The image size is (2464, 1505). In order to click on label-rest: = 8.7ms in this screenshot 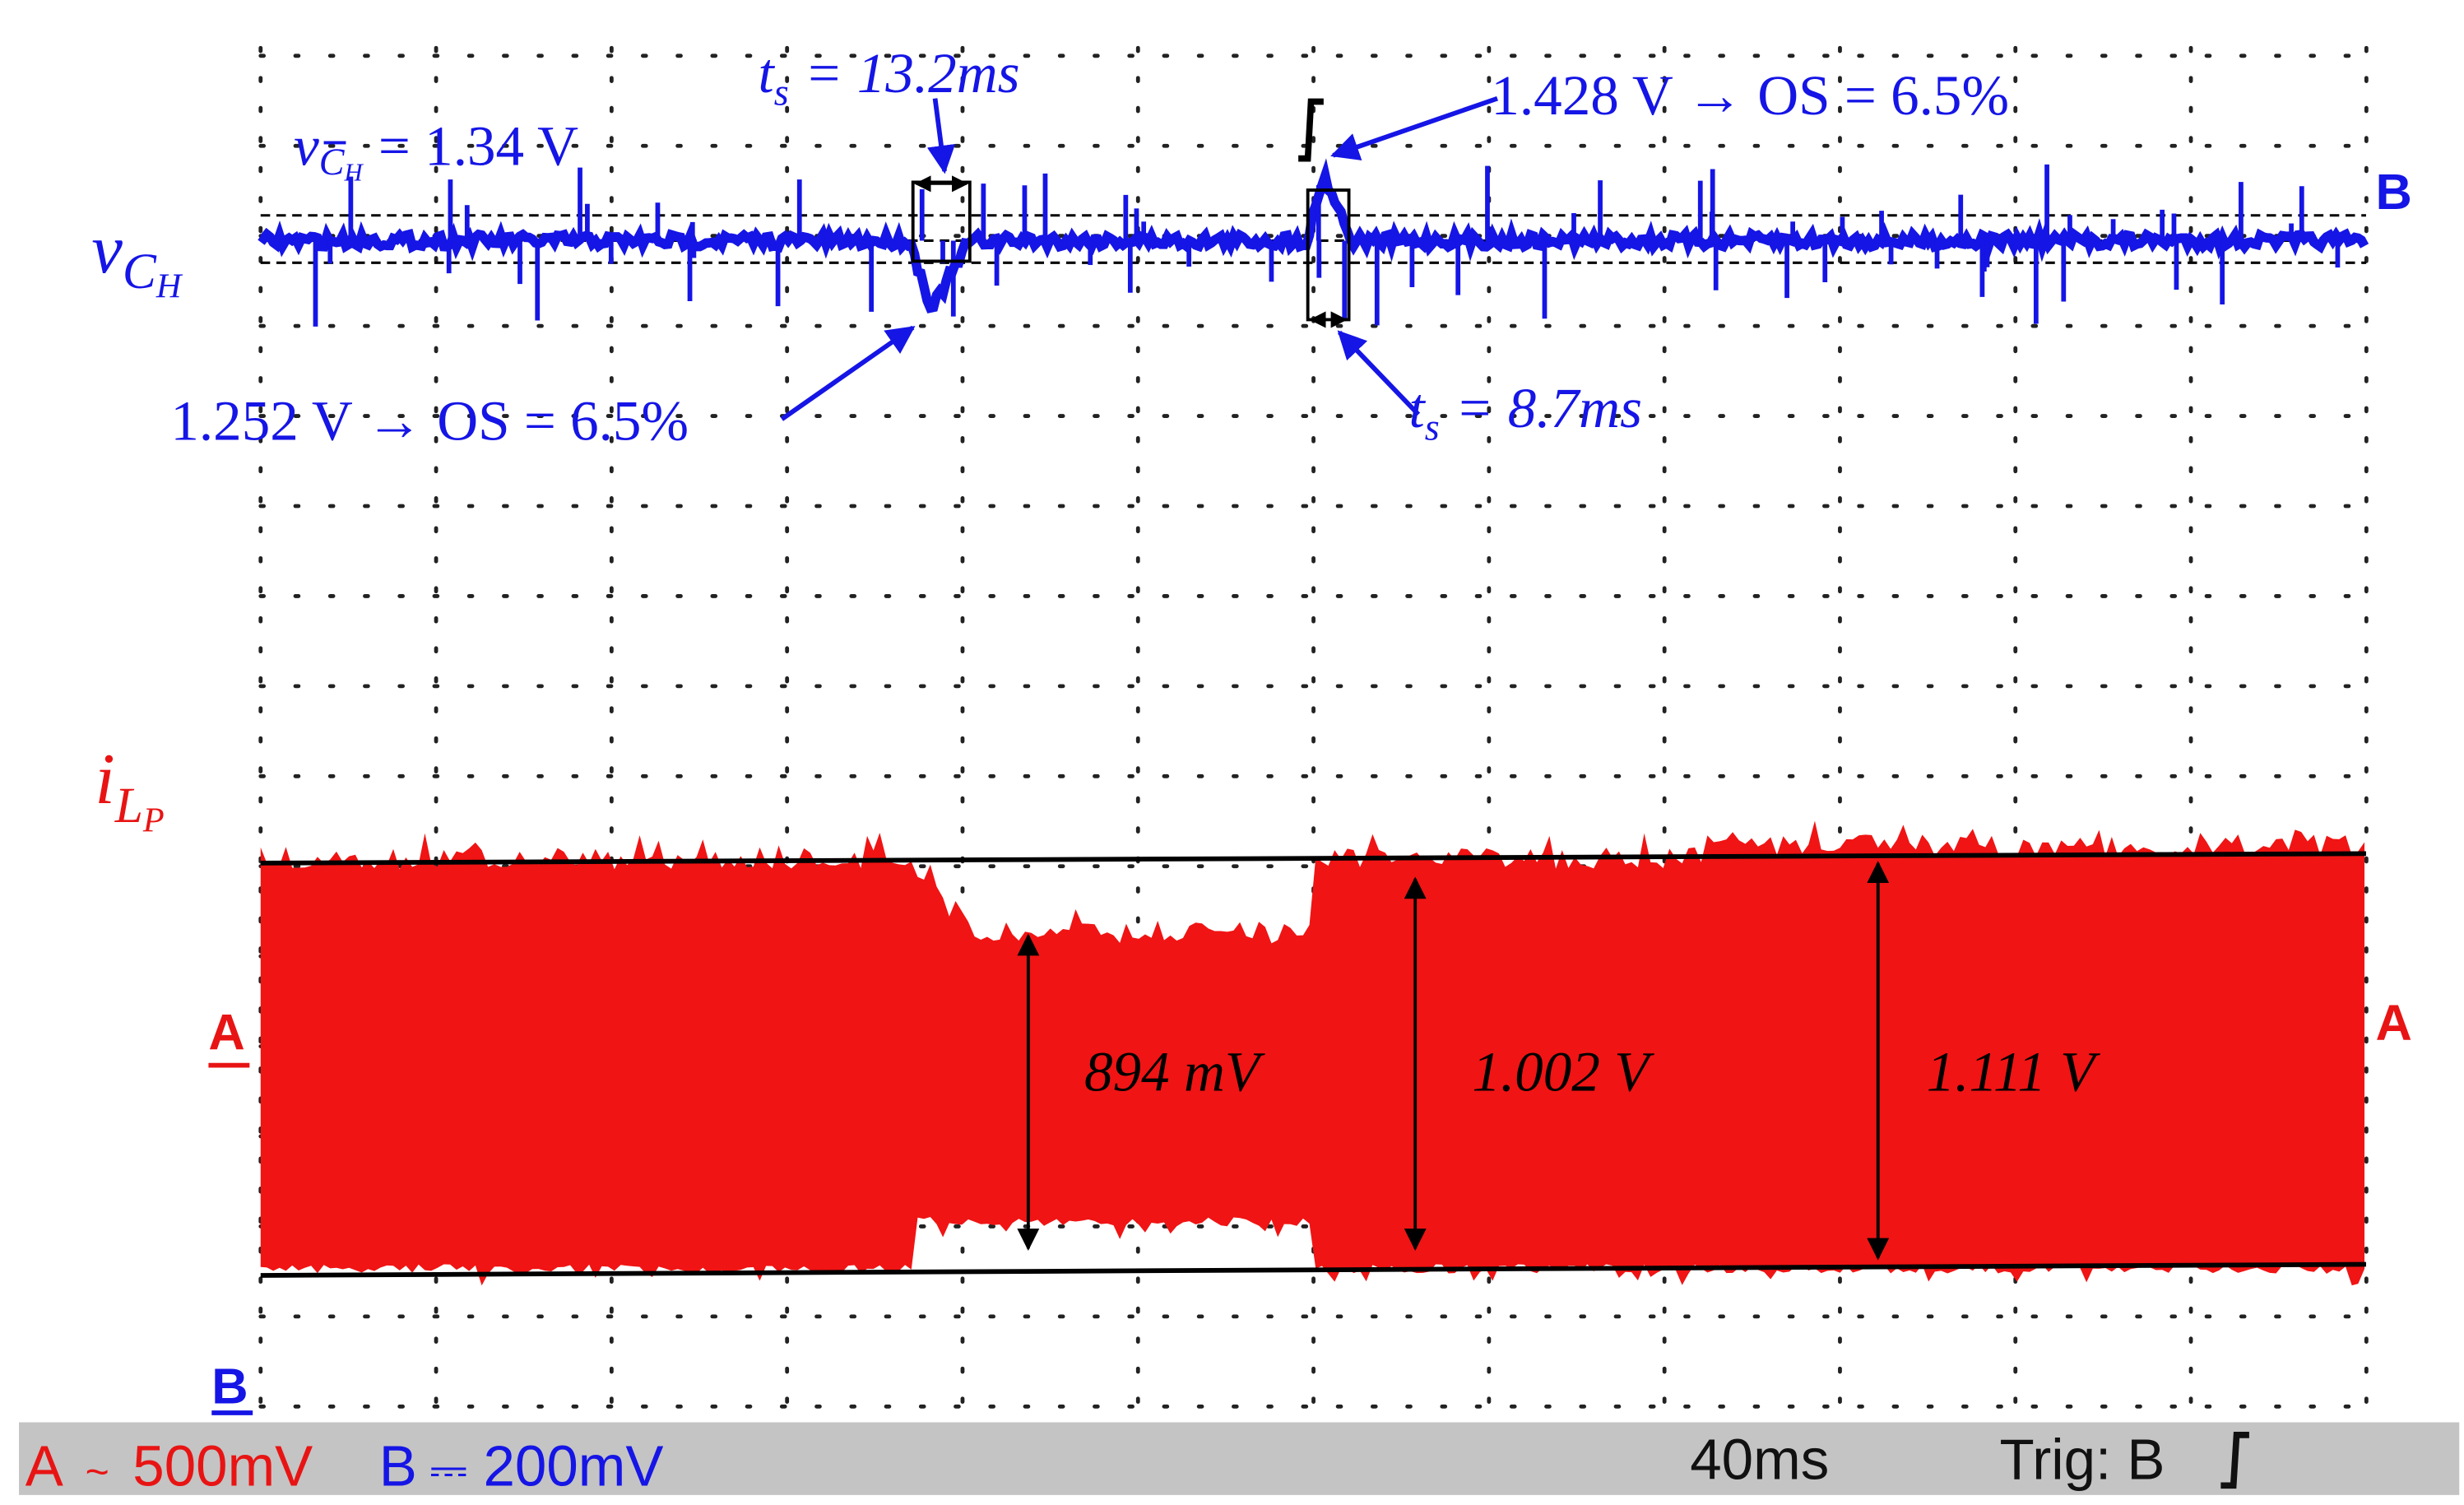, I will do `click(1548, 407)`.